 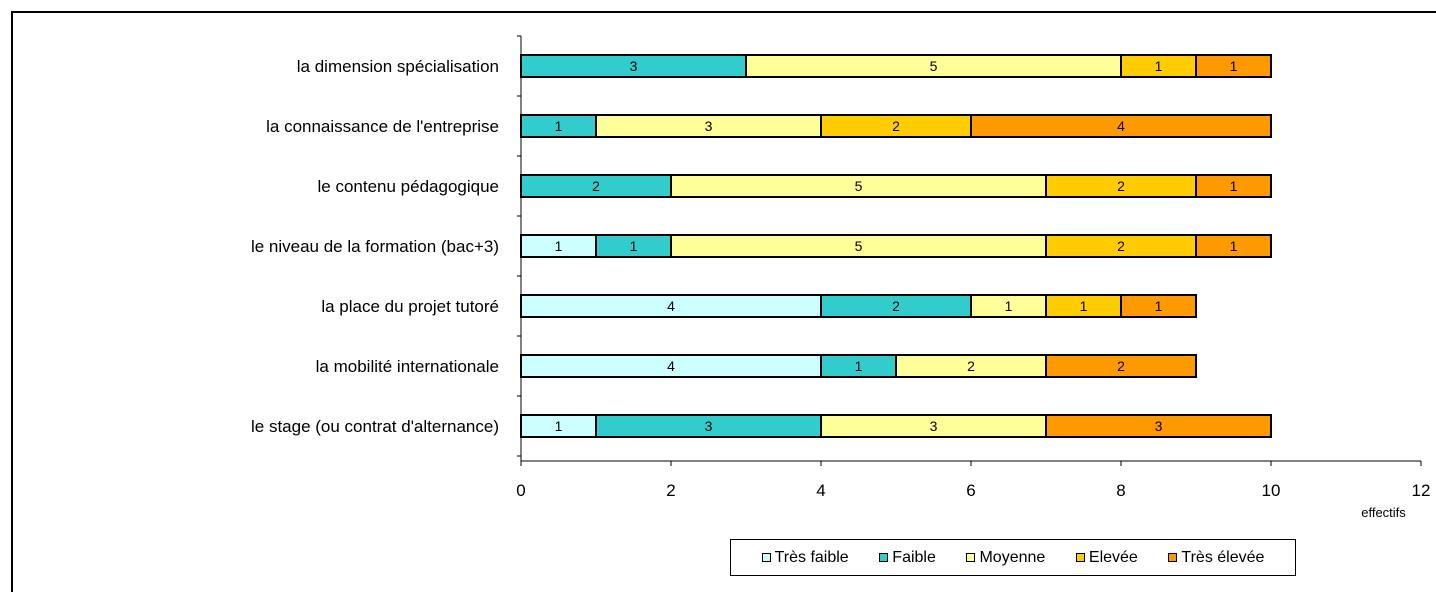 I want to click on legend-item: Moyenne, so click(x=1005, y=558).